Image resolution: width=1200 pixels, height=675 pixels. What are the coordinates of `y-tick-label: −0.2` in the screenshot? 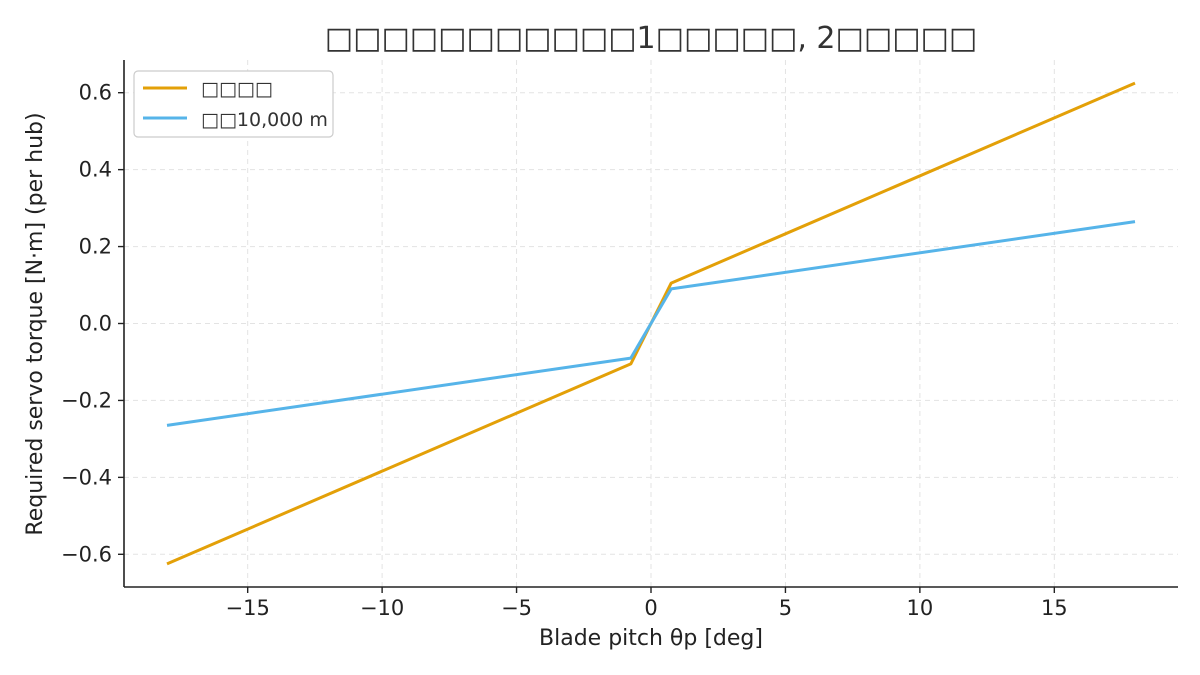 It's located at (86, 400).